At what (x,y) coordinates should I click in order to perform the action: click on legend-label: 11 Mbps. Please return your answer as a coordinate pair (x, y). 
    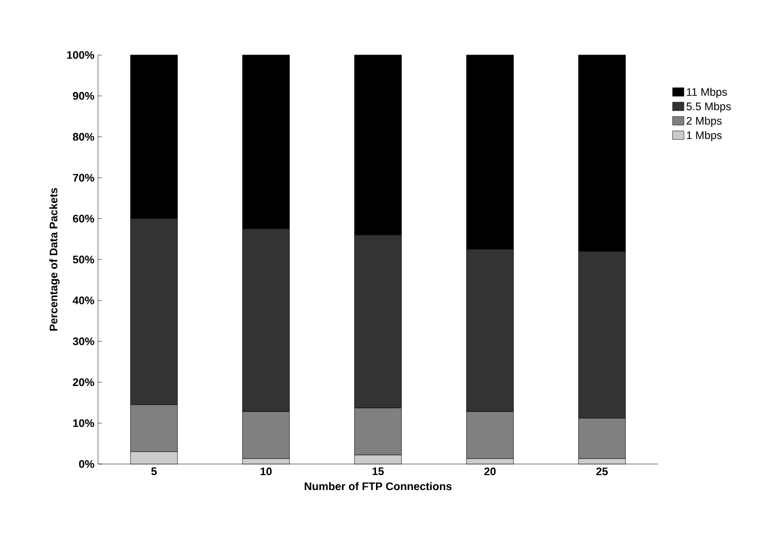
    Looking at the image, I should click on (706, 93).